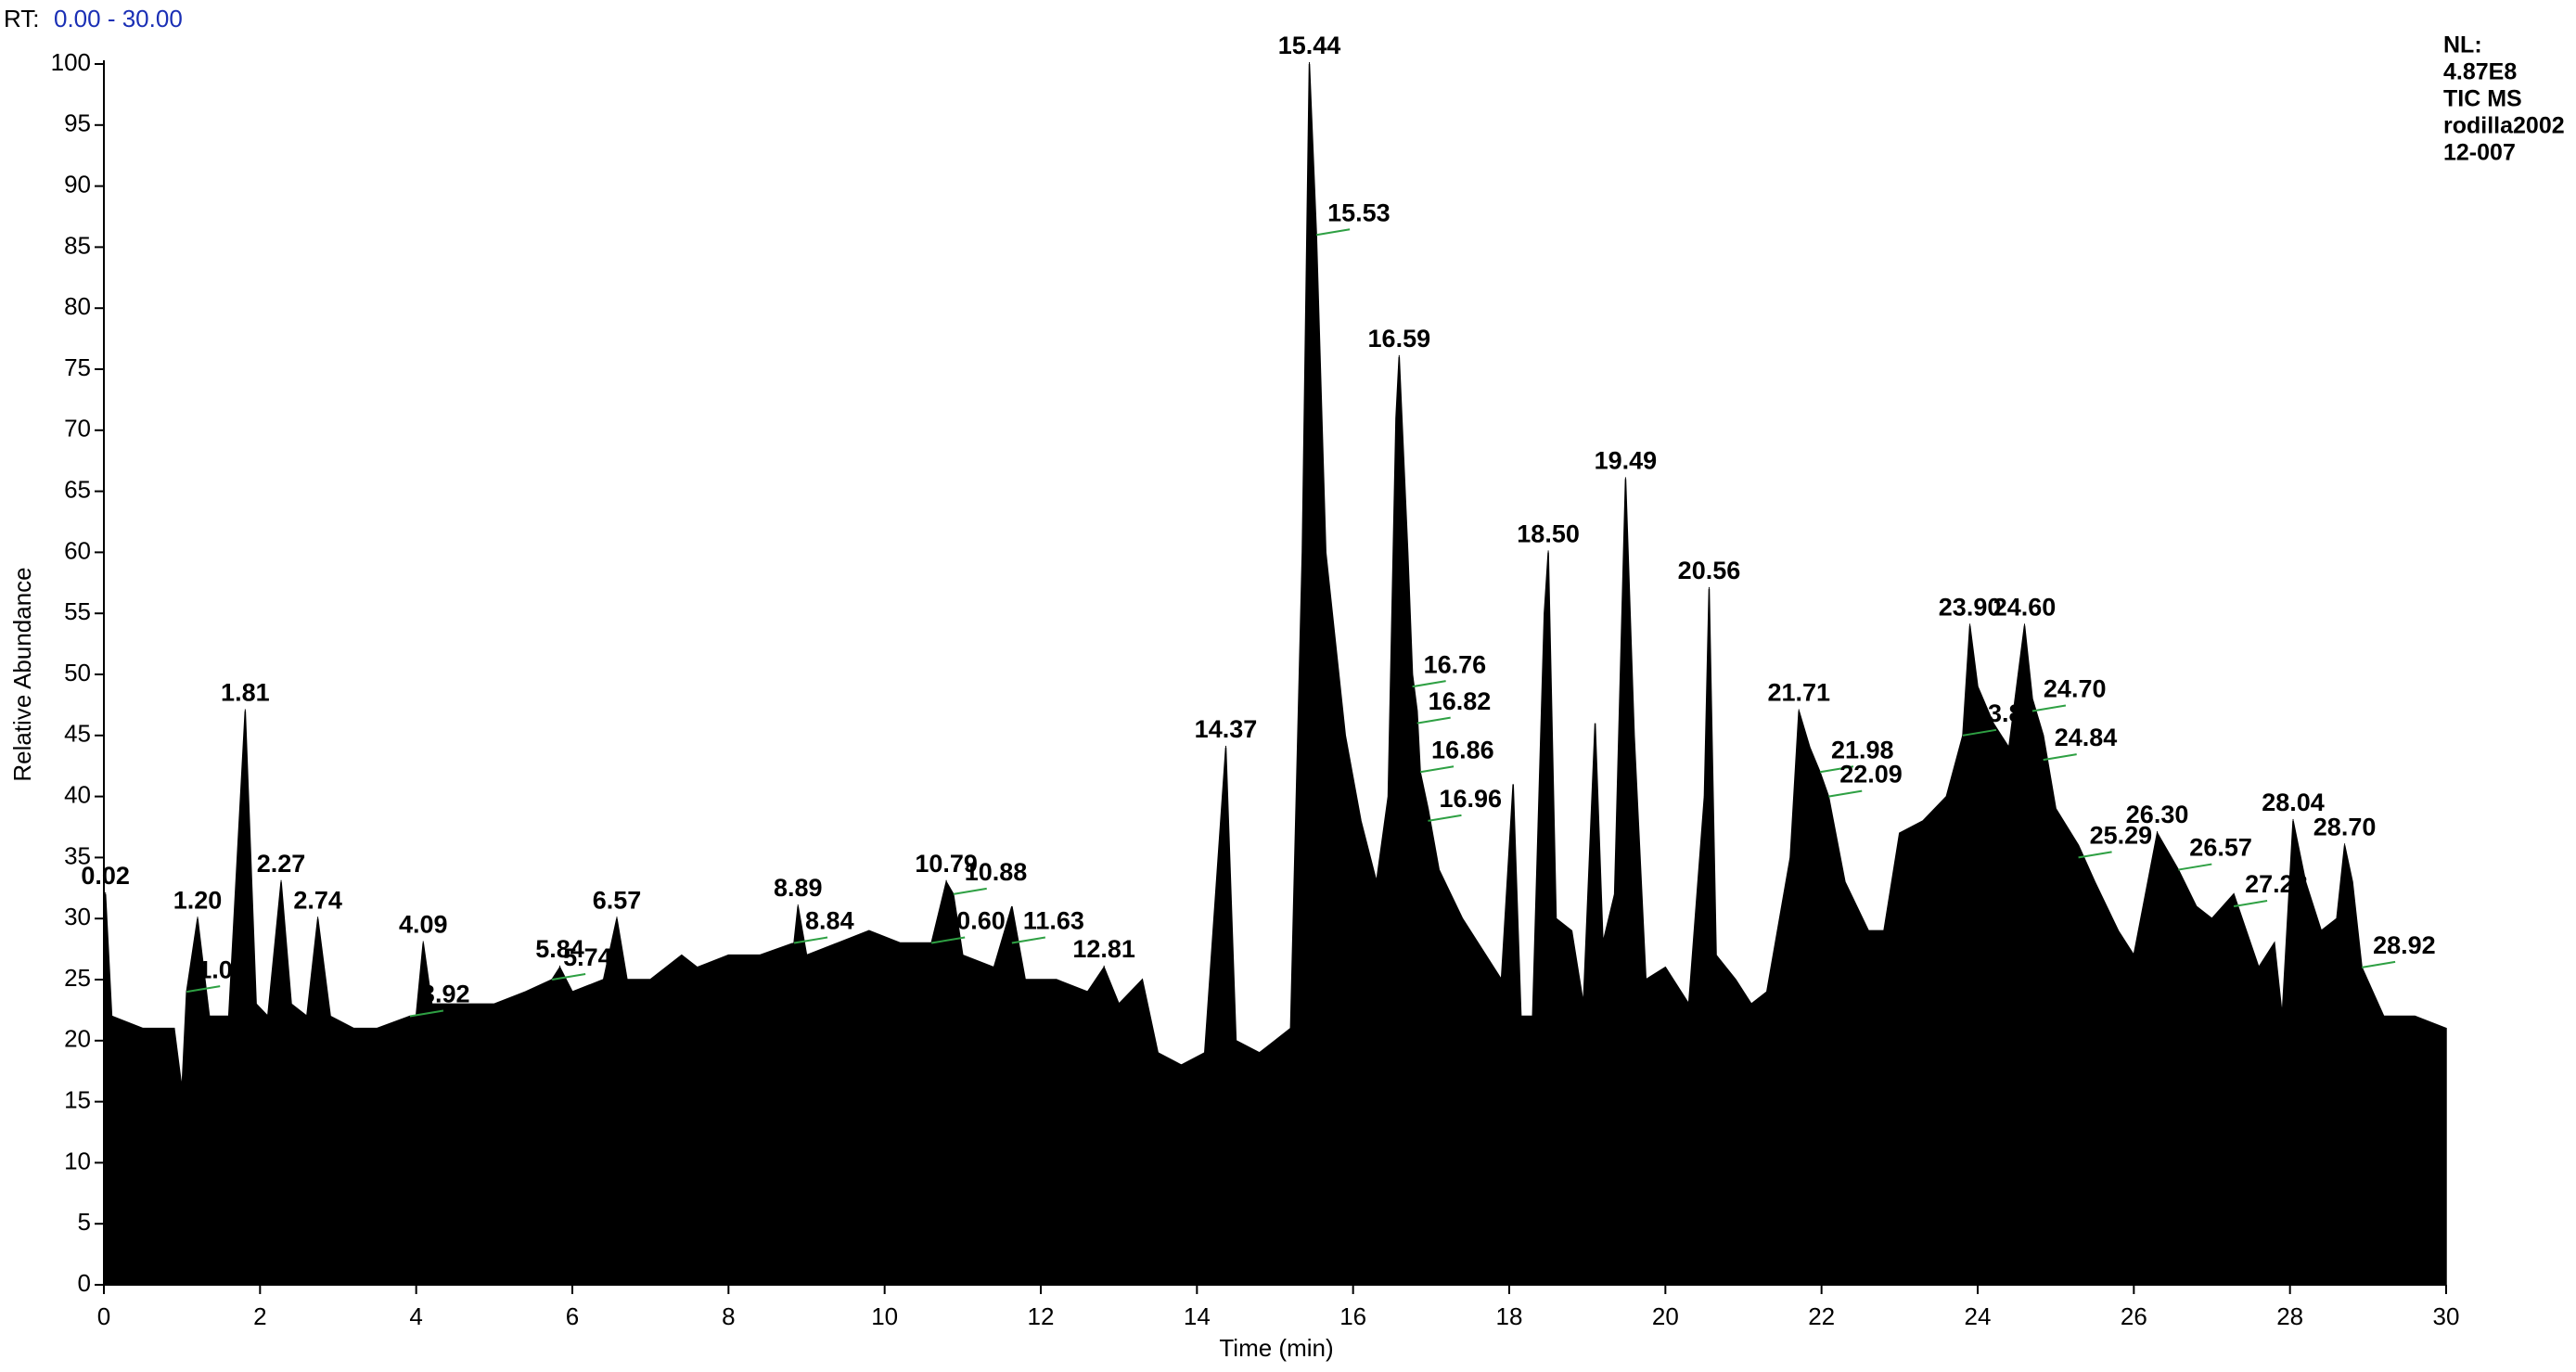 This screenshot has height=1372, width=2576. What do you see at coordinates (2462, 45) in the screenshot?
I see `info-line: NL:` at bounding box center [2462, 45].